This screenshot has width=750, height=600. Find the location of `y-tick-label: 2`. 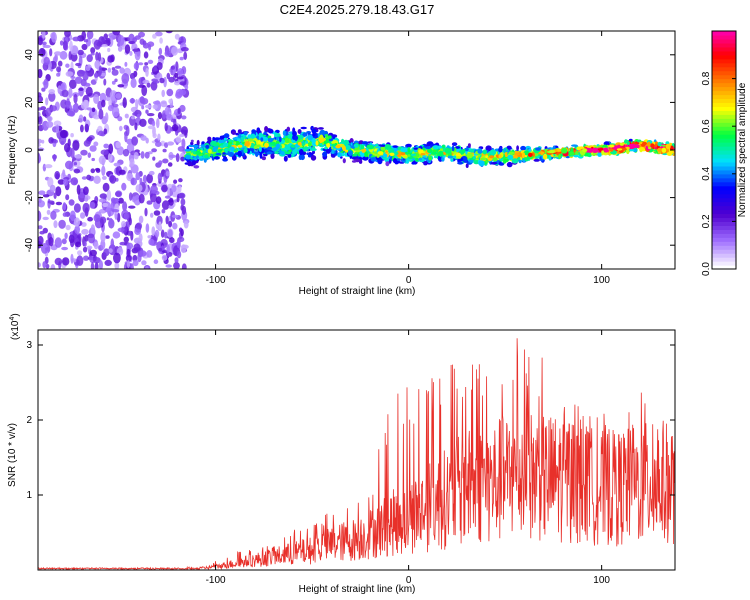

y-tick-label: 2 is located at coordinates (29, 420).